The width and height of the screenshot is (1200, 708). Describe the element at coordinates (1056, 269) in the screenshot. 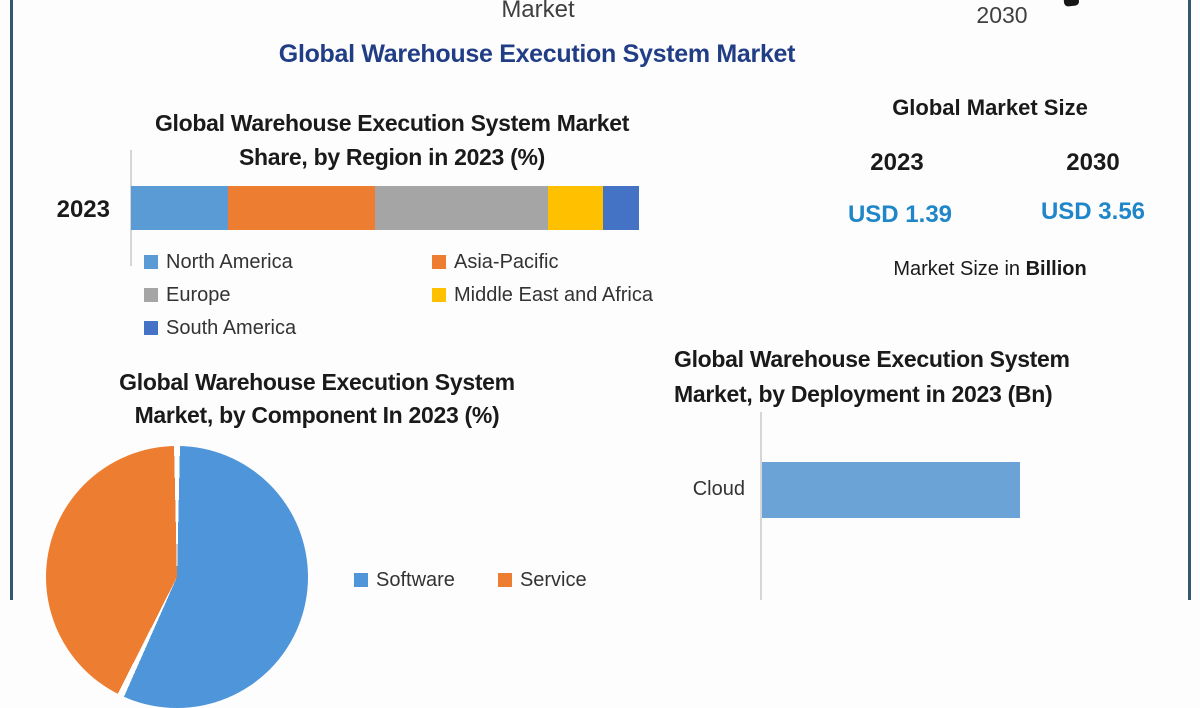

I see `market-size-footnote-unit: Billion` at that location.